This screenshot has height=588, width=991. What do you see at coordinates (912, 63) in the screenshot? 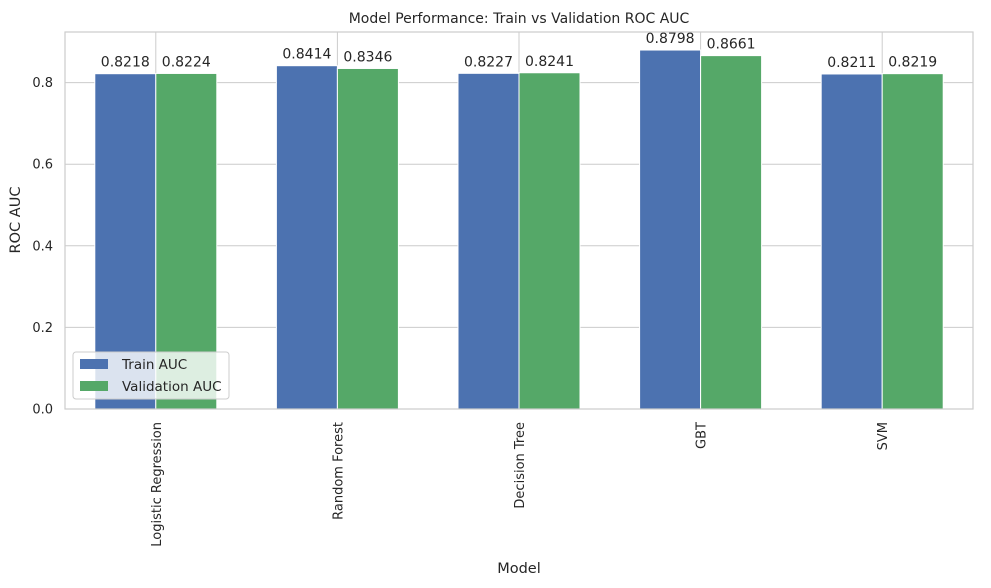
I see `bar-value-label: 0.8219` at bounding box center [912, 63].